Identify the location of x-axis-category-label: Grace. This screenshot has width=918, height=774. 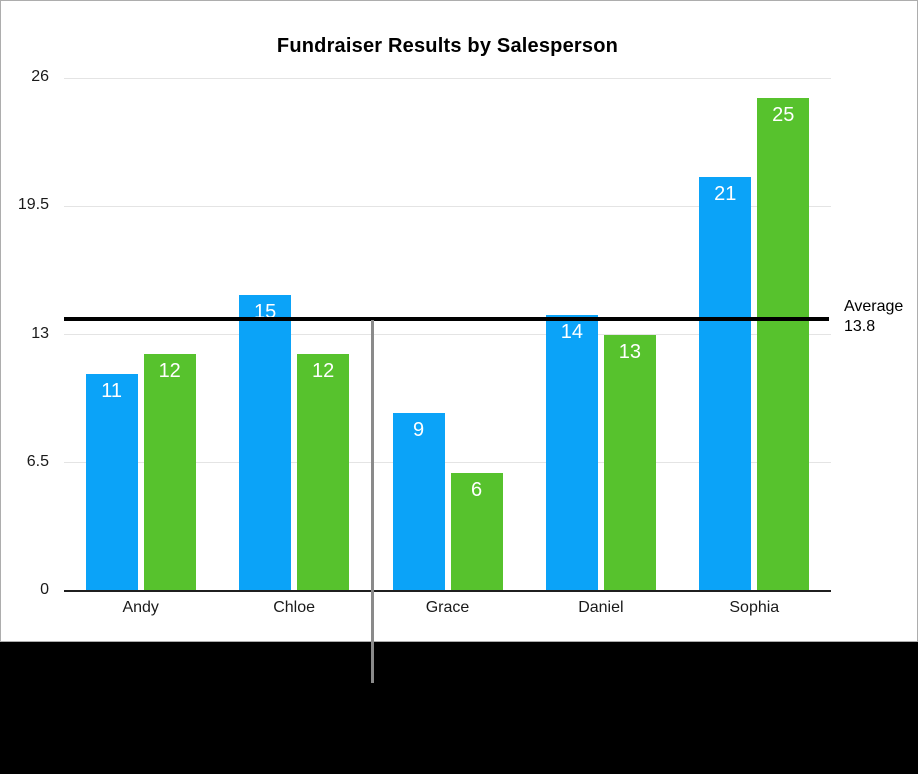
(447, 607).